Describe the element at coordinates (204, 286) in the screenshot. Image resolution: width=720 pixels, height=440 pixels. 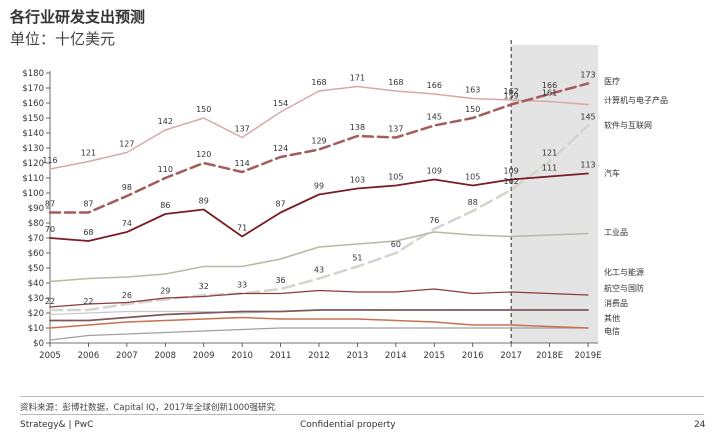
I see `data-label-software: 32` at that location.